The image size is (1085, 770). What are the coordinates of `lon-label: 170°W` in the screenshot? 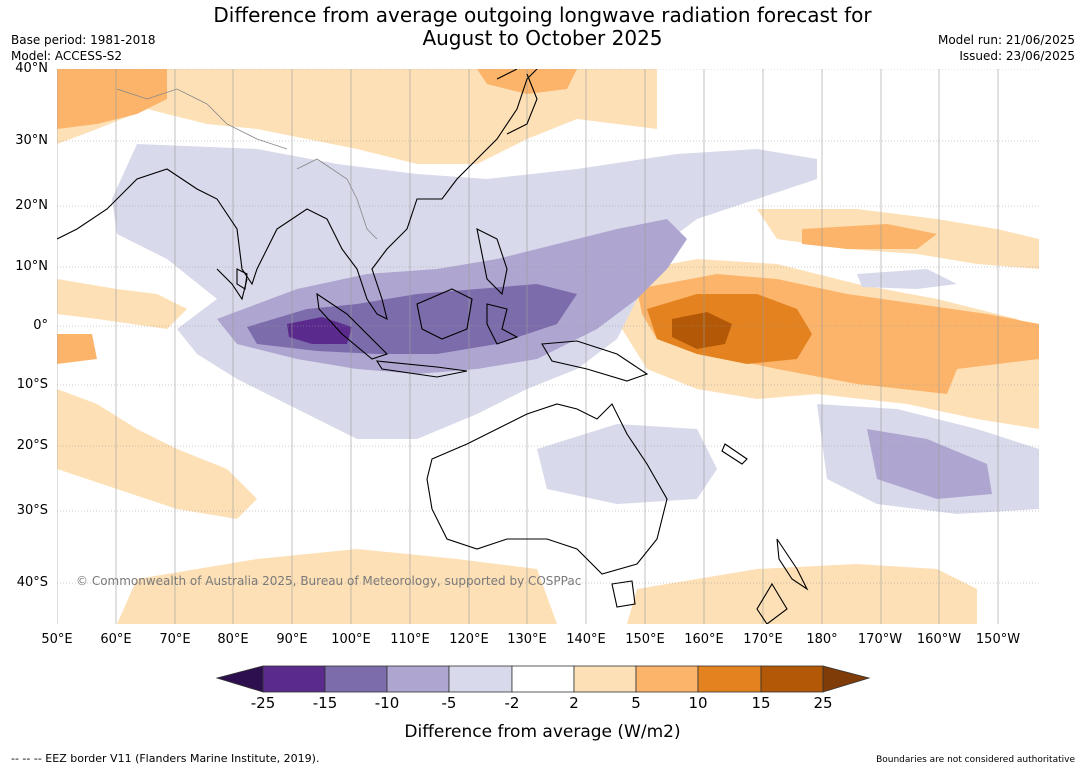 It's located at (880, 639).